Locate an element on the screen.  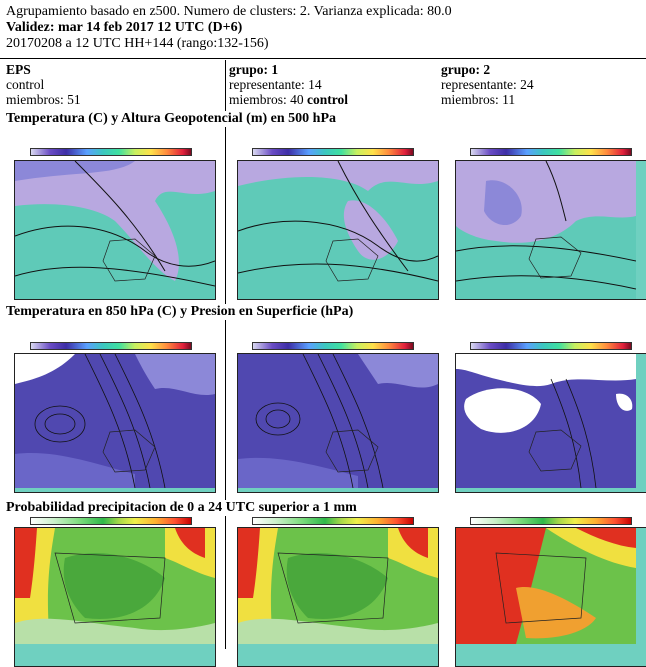
map-precip-eps is located at coordinates (115, 597).